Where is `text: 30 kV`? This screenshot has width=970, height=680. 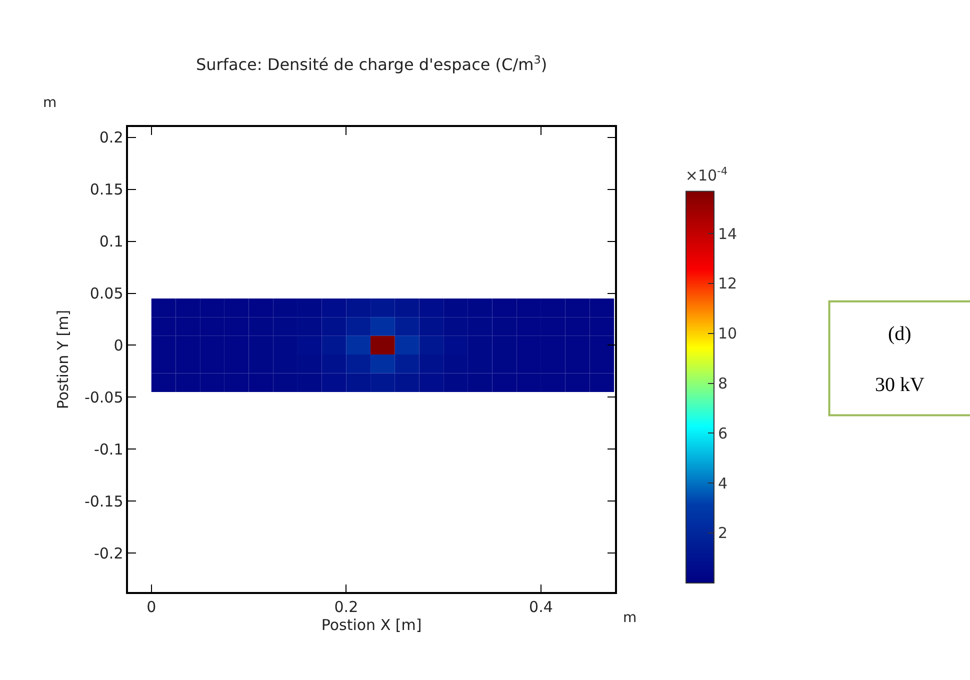
text: 30 kV is located at coordinates (900, 385).